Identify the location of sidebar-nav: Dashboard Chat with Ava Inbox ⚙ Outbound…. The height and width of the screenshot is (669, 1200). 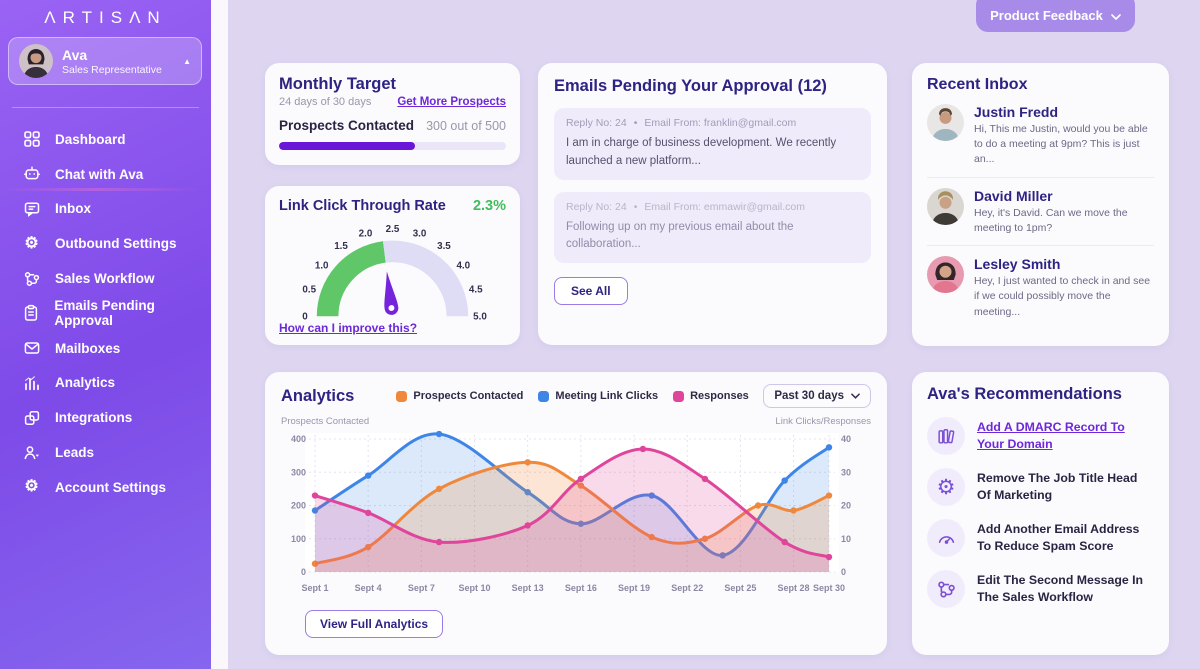
(105, 313).